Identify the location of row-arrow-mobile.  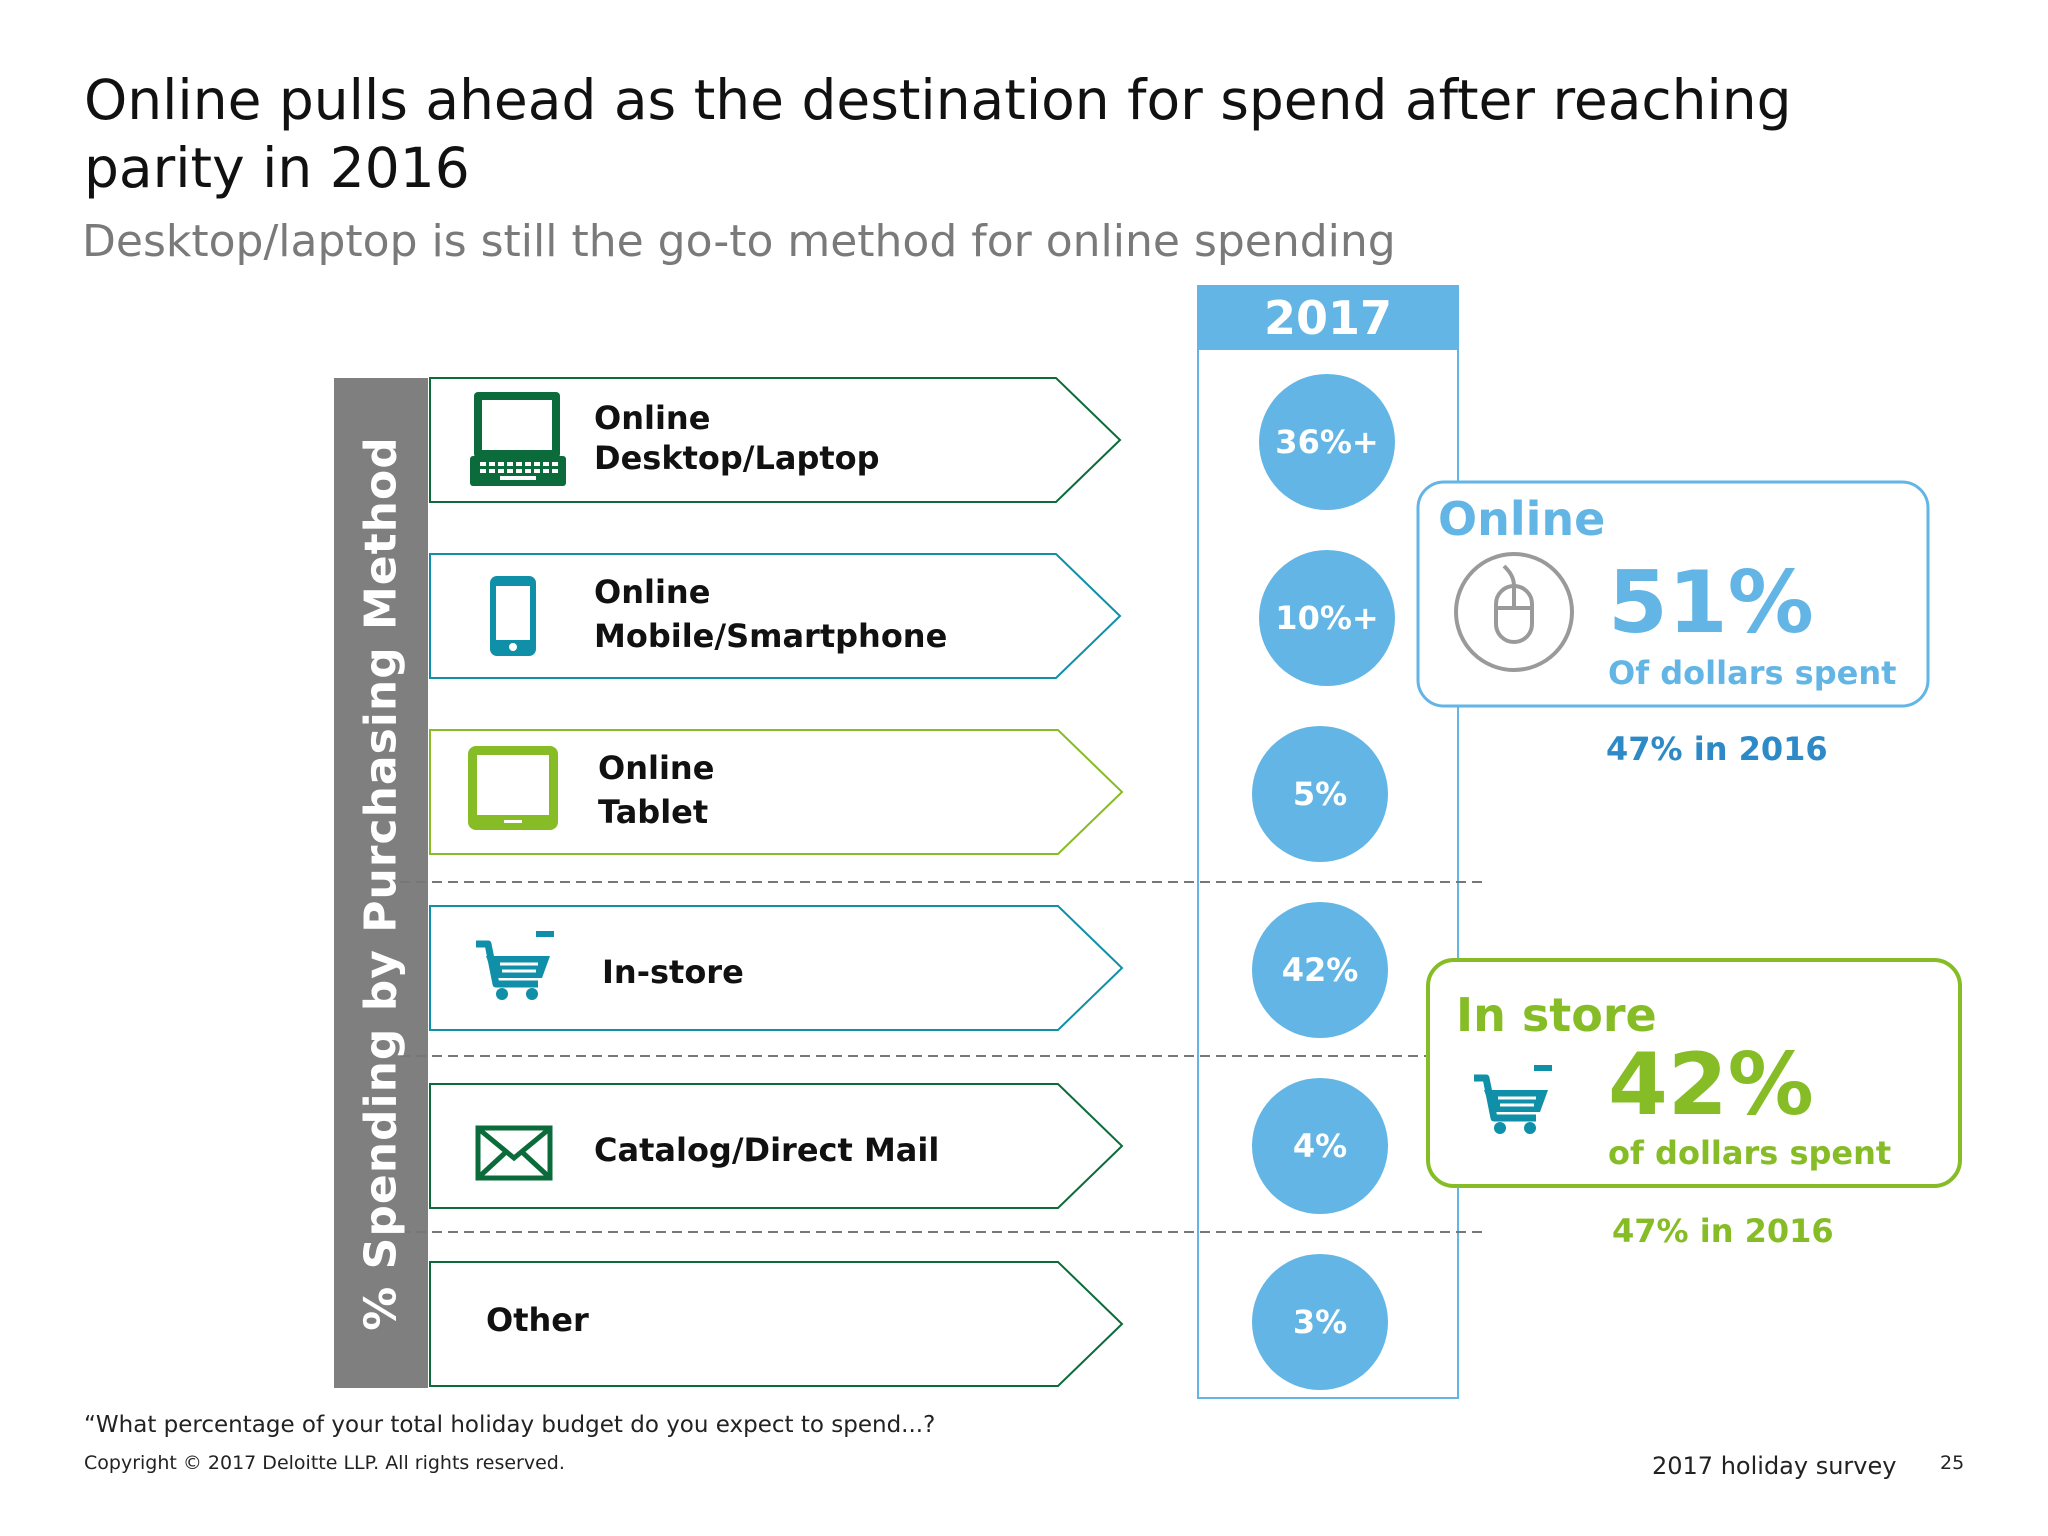
(775, 616).